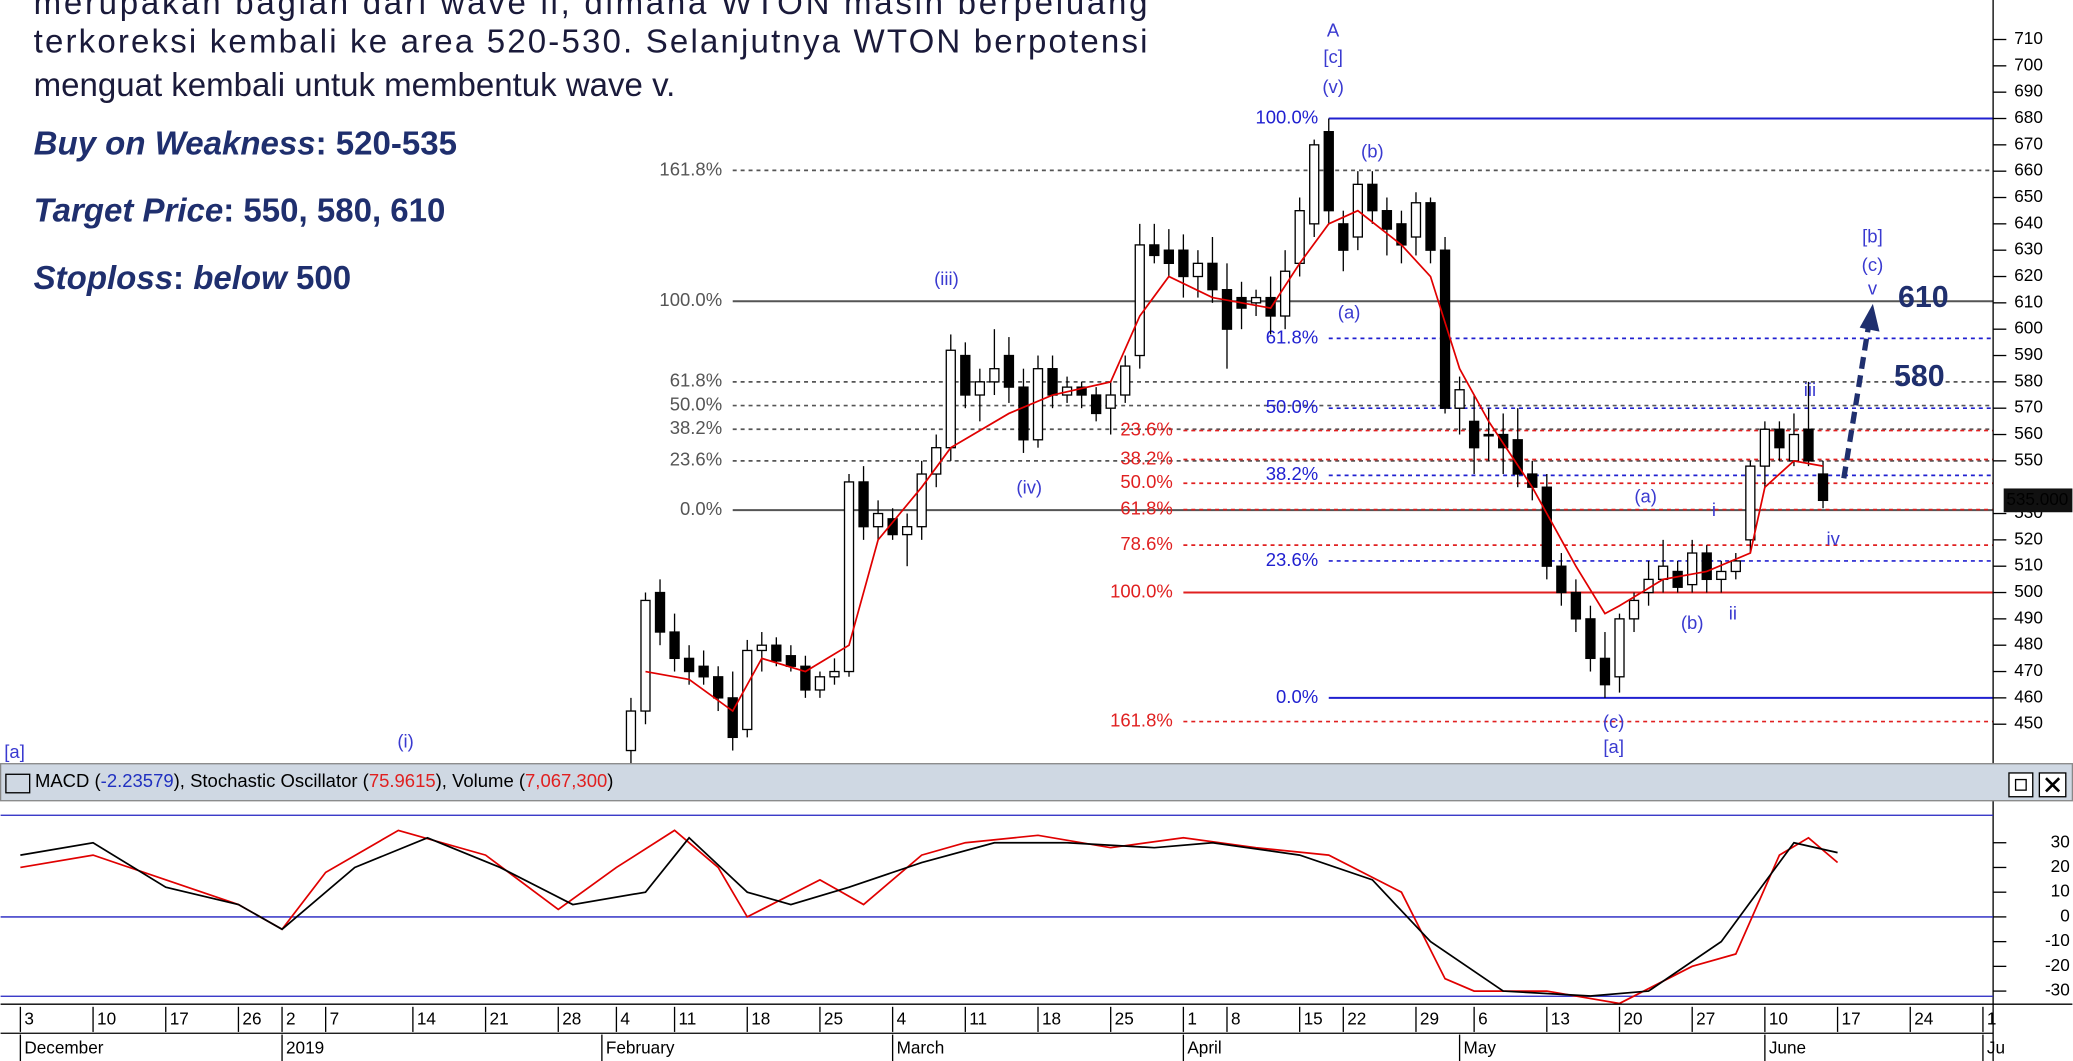 This screenshot has width=2073, height=1061. Describe the element at coordinates (335, 1019) in the screenshot. I see `x-tick-label: 7` at that location.